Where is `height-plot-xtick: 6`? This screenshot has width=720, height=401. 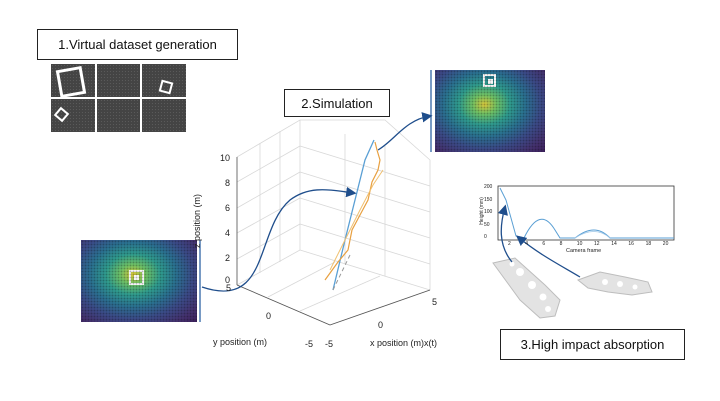 height-plot-xtick: 6 is located at coordinates (544, 244).